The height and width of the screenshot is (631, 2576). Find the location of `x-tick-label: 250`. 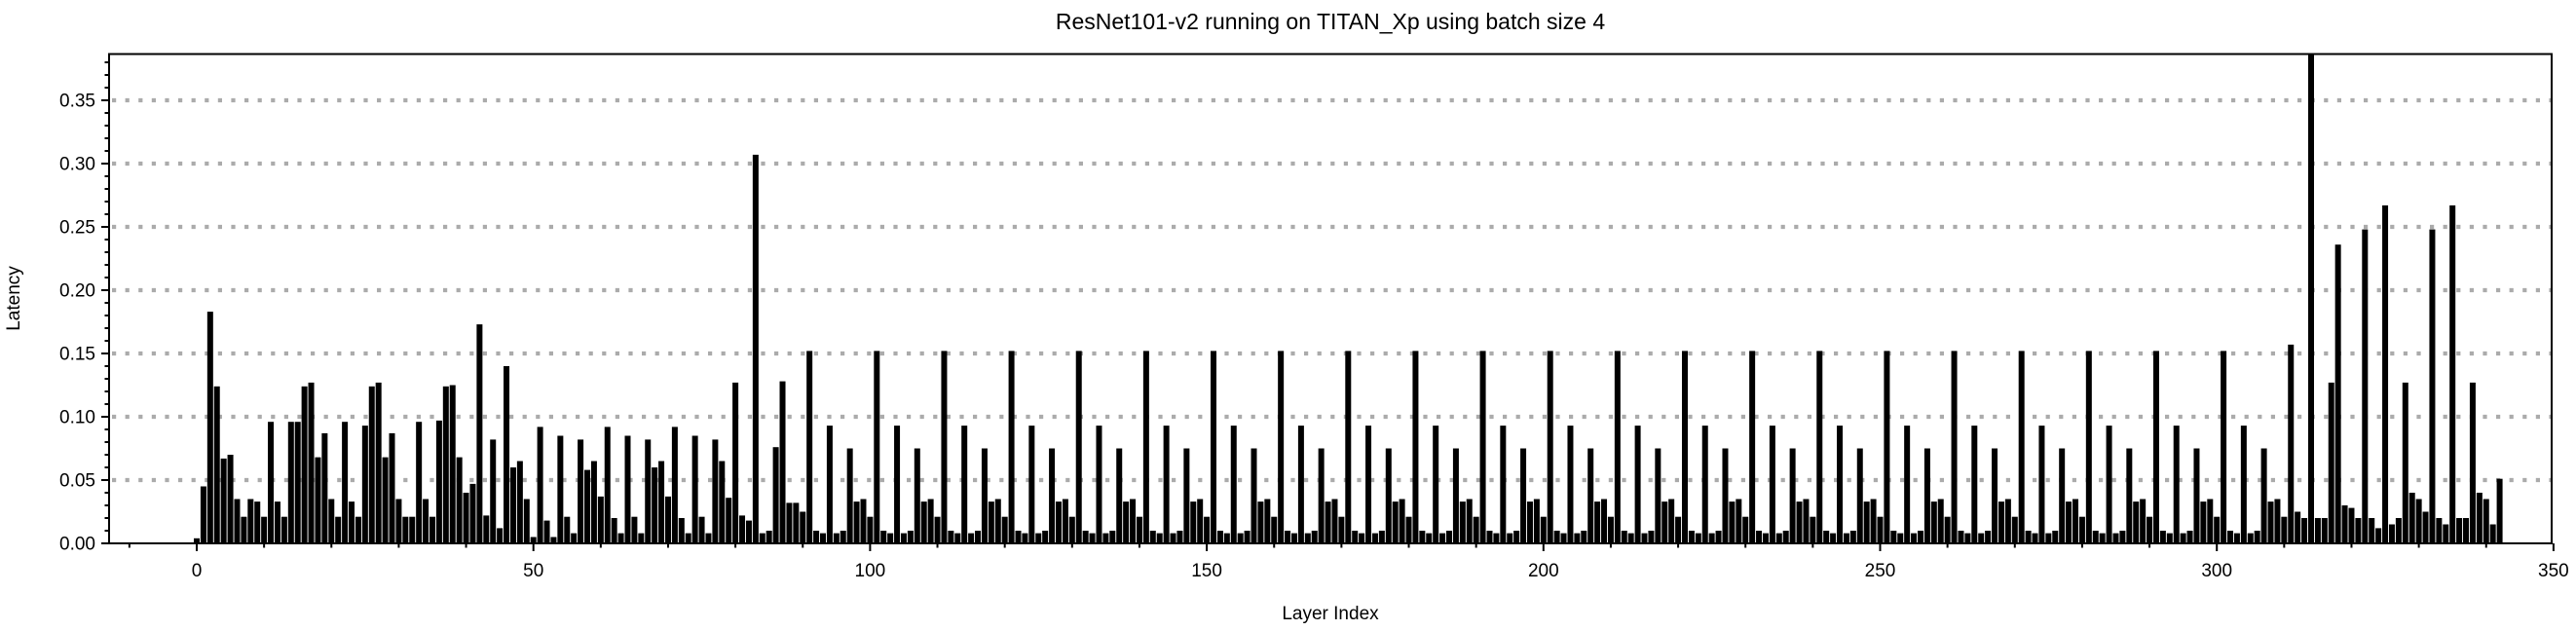

x-tick-label: 250 is located at coordinates (1880, 571).